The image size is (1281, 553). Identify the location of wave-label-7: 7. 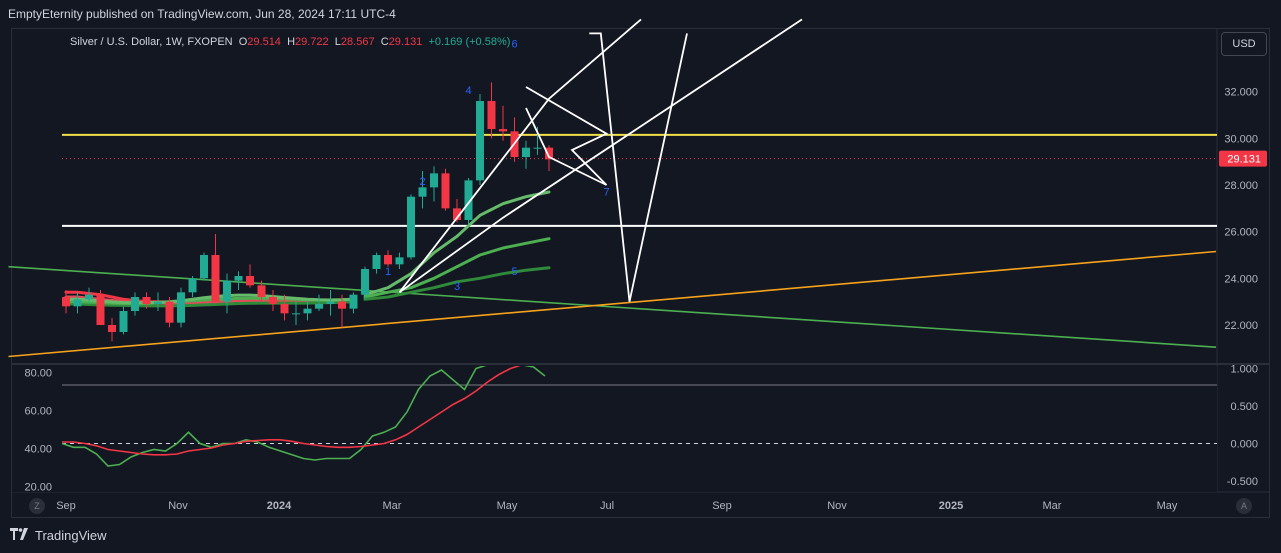
(606, 193).